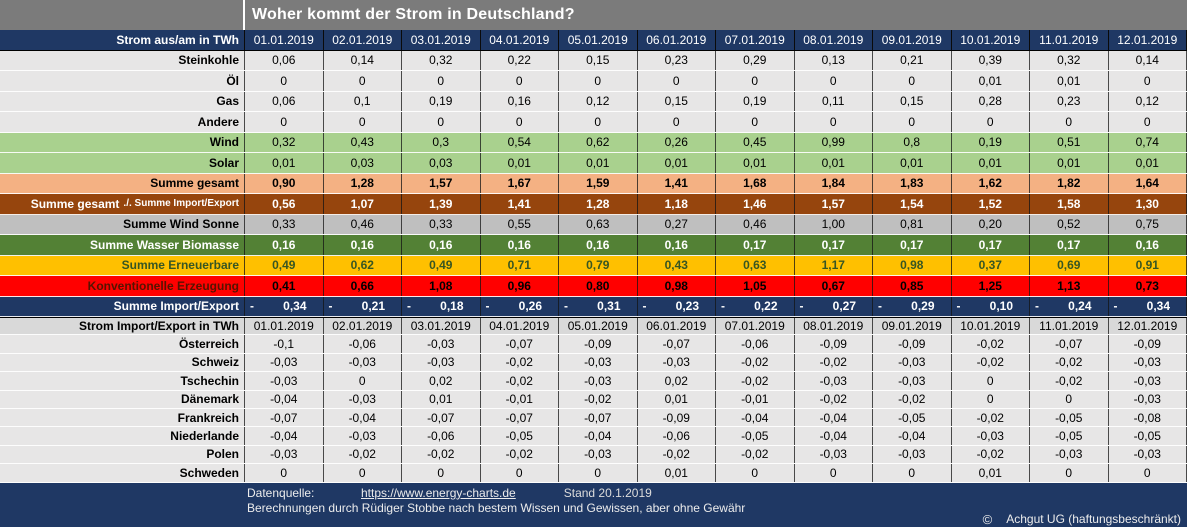 The width and height of the screenshot is (1187, 527). I want to click on value-cell: 0,51, so click(1069, 142).